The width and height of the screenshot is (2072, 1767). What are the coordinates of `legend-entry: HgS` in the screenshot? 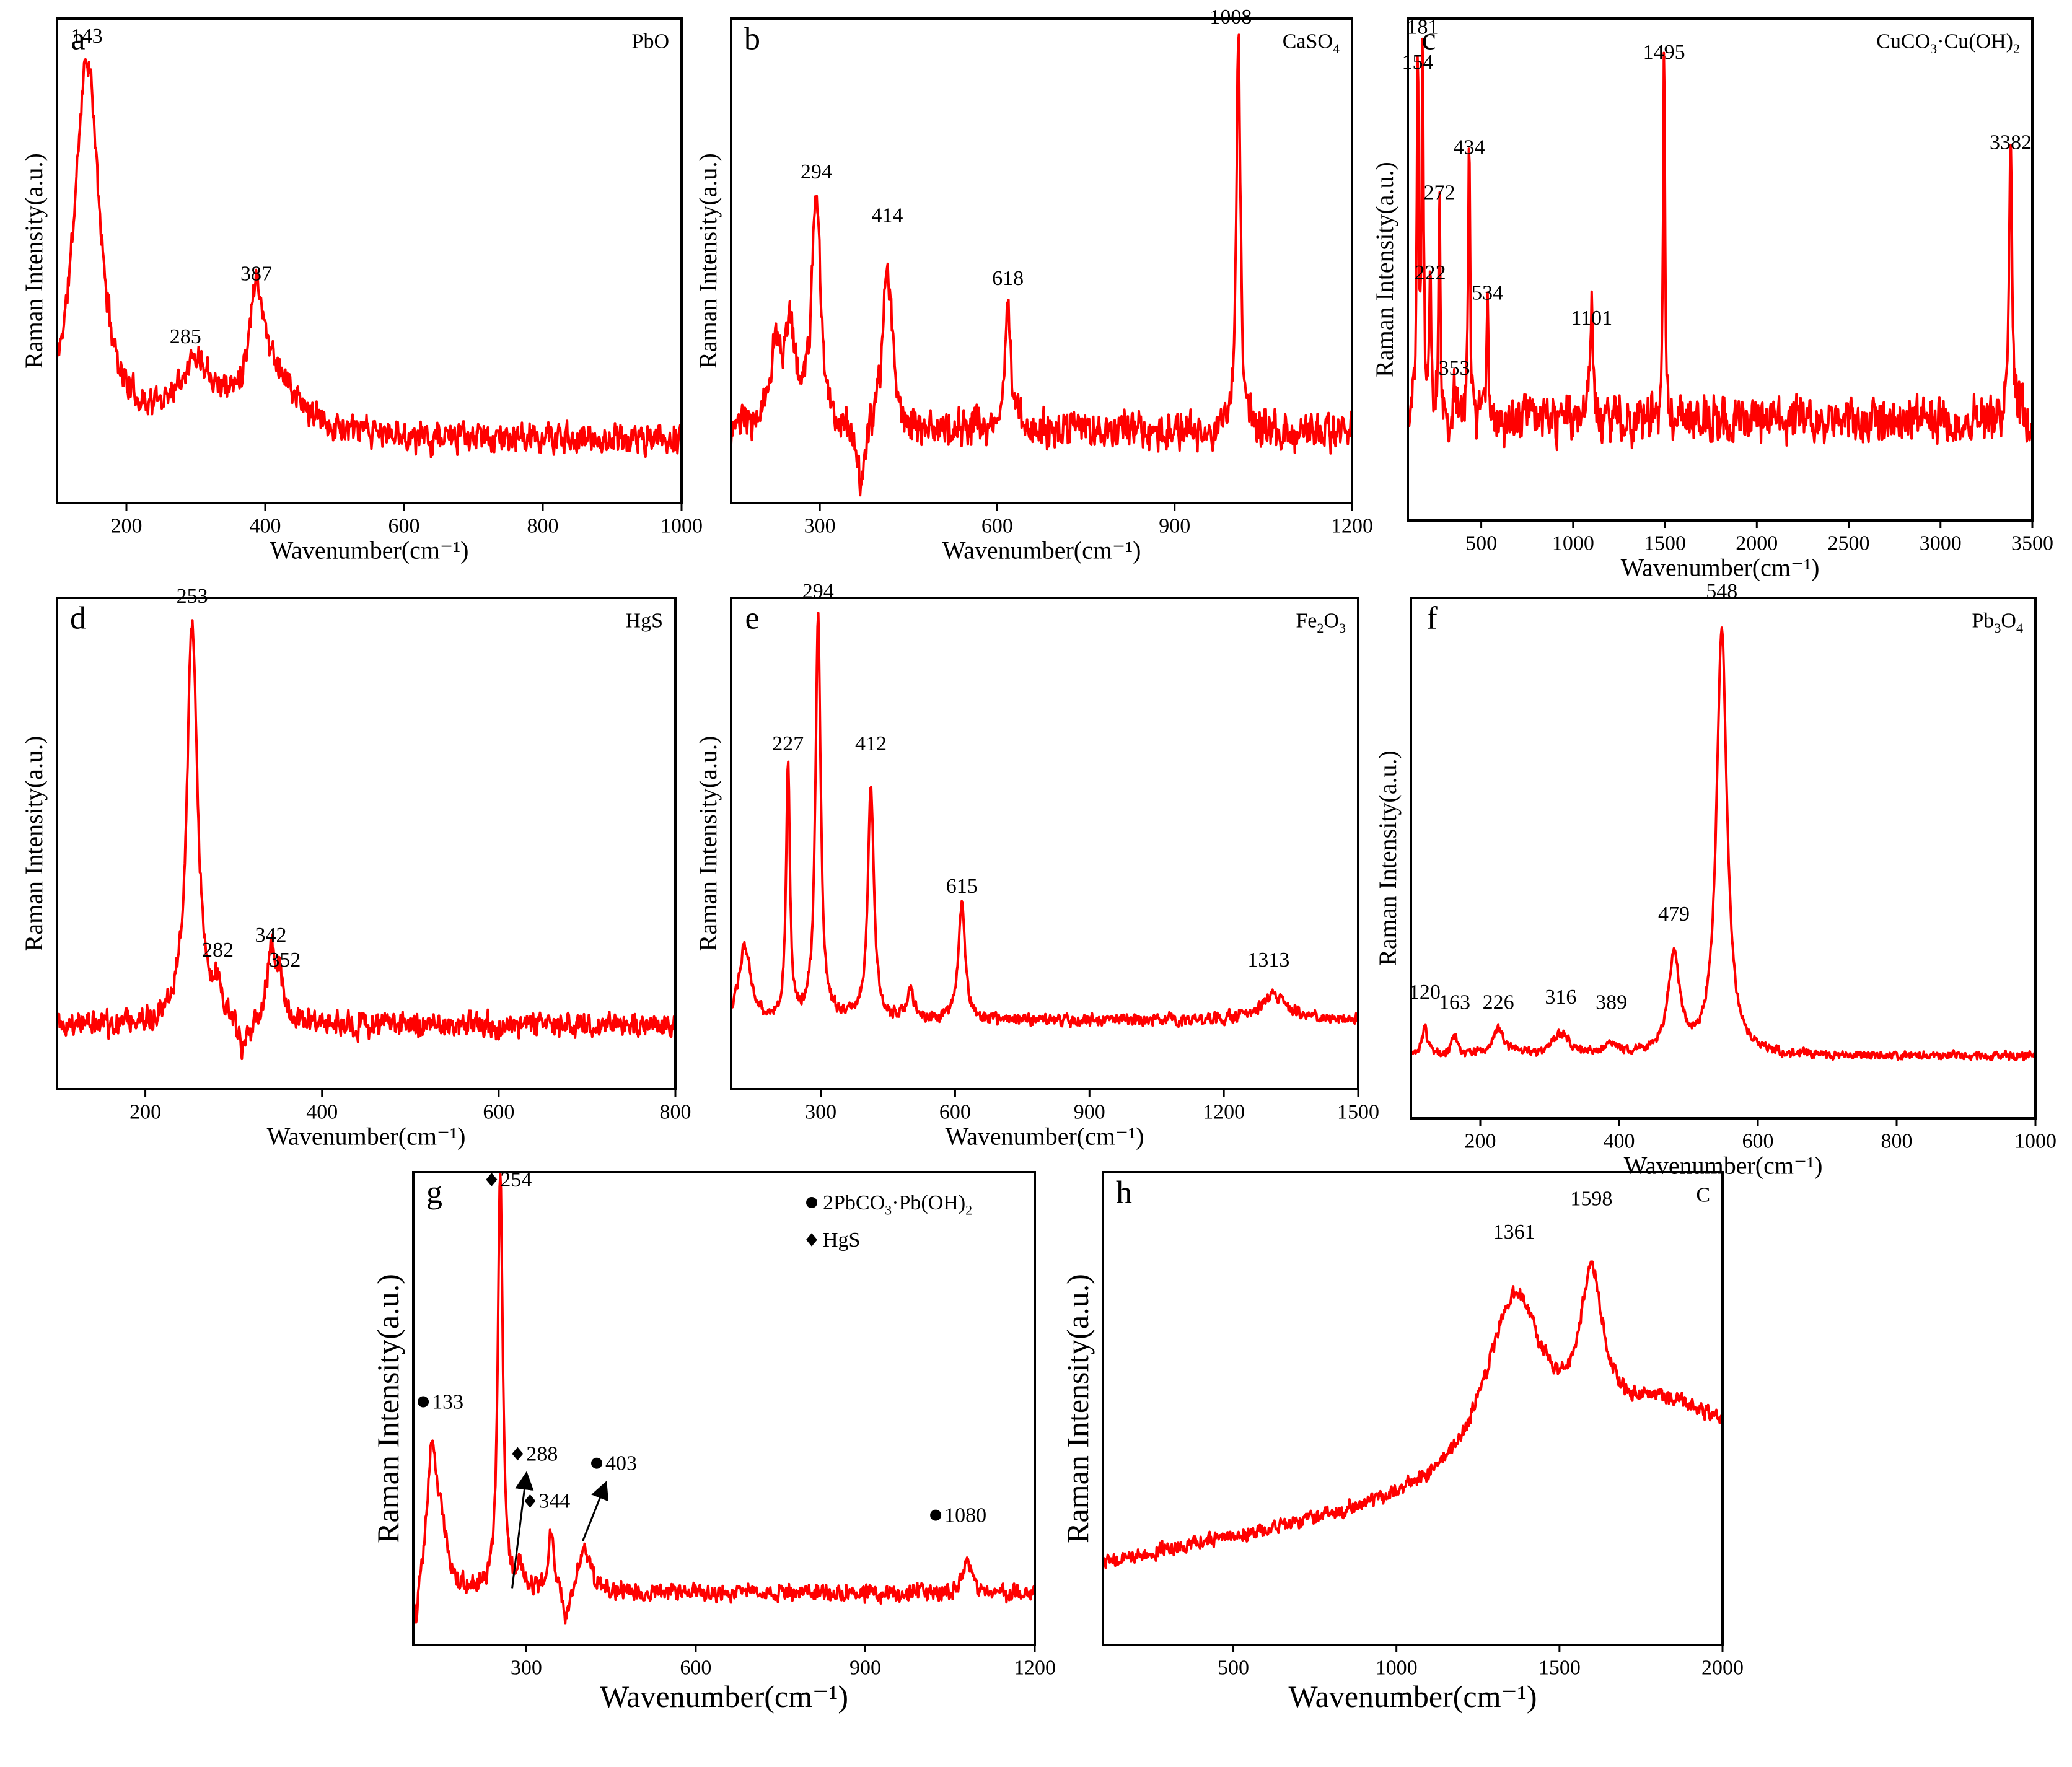 It's located at (842, 1240).